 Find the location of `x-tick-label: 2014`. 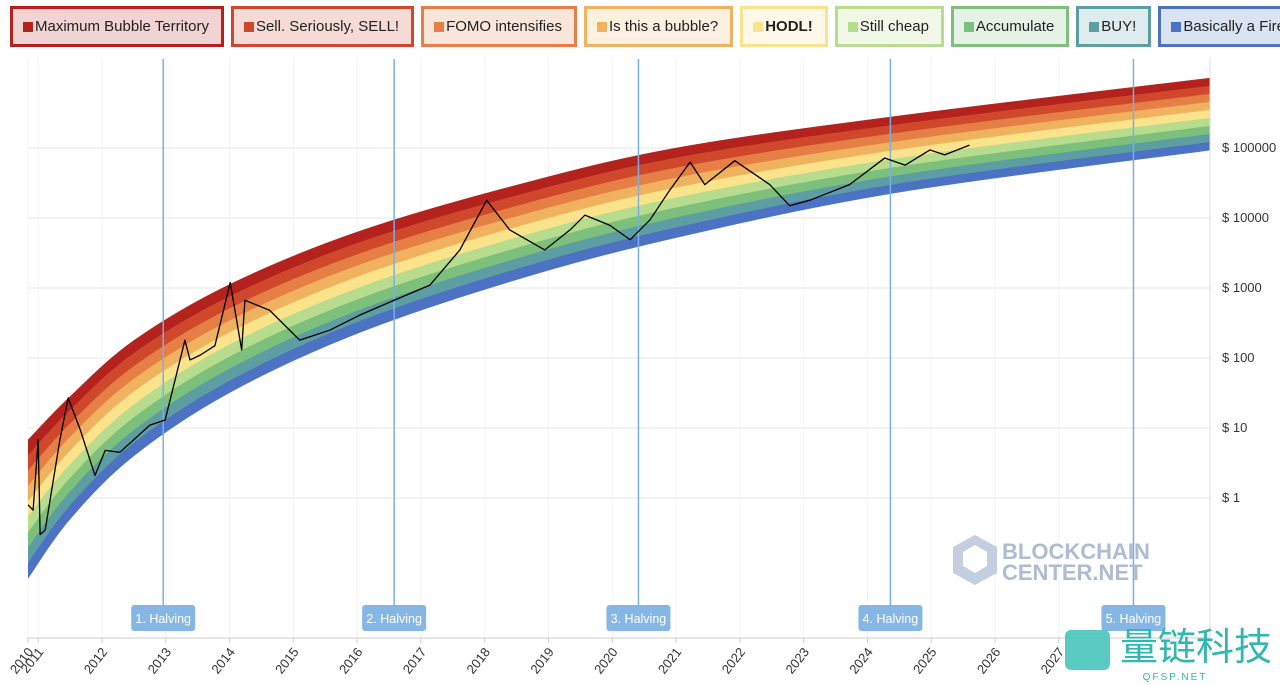

x-tick-label: 2014 is located at coordinates (223, 661).